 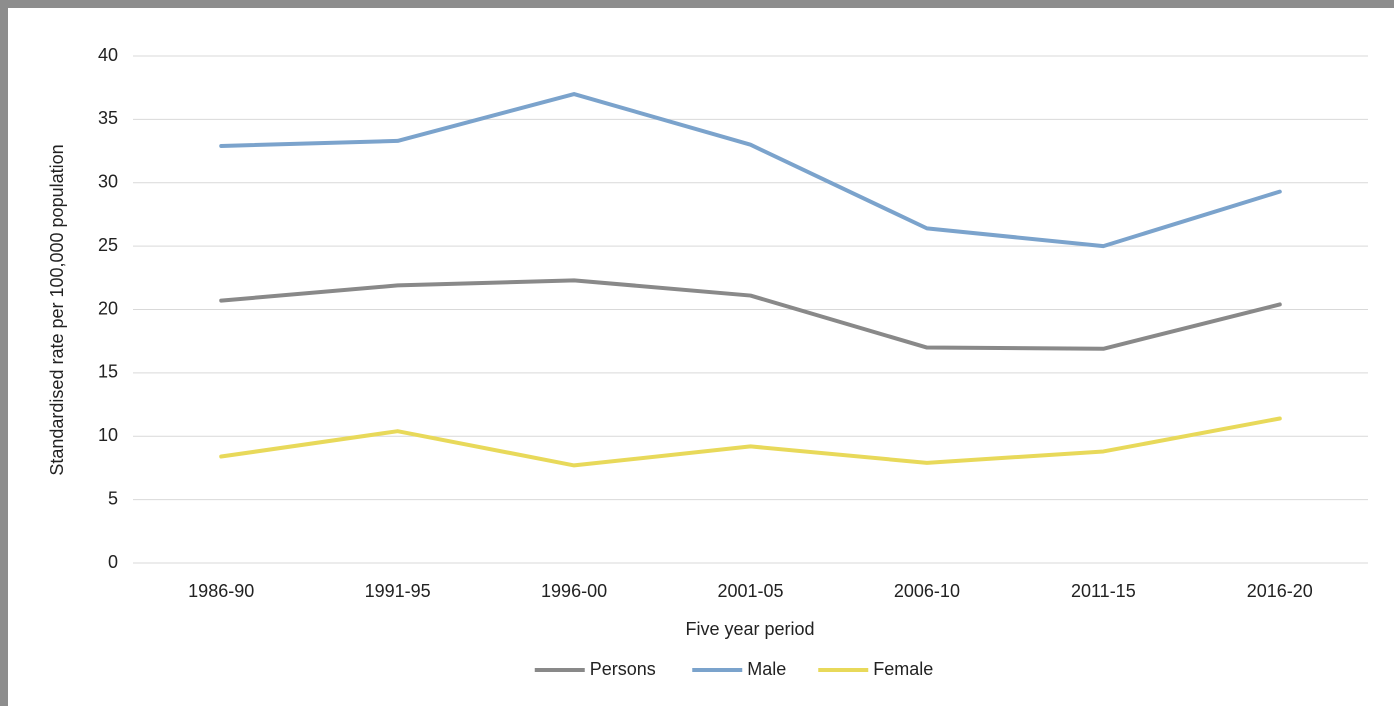 I want to click on y-tick-label: 35, so click(x=108, y=118).